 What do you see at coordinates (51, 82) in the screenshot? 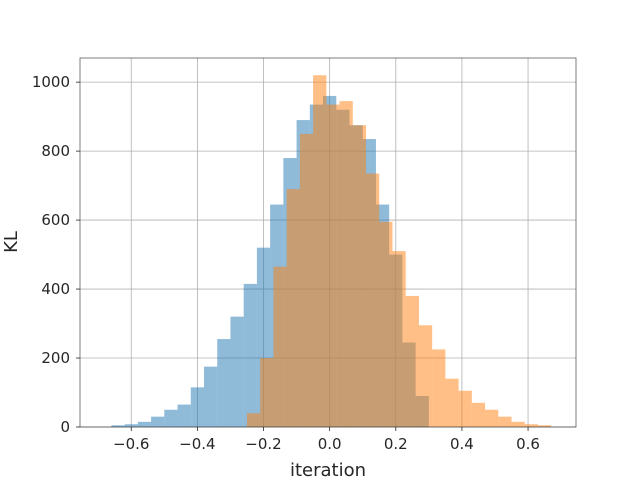
I see `y-tick-label: 1000` at bounding box center [51, 82].